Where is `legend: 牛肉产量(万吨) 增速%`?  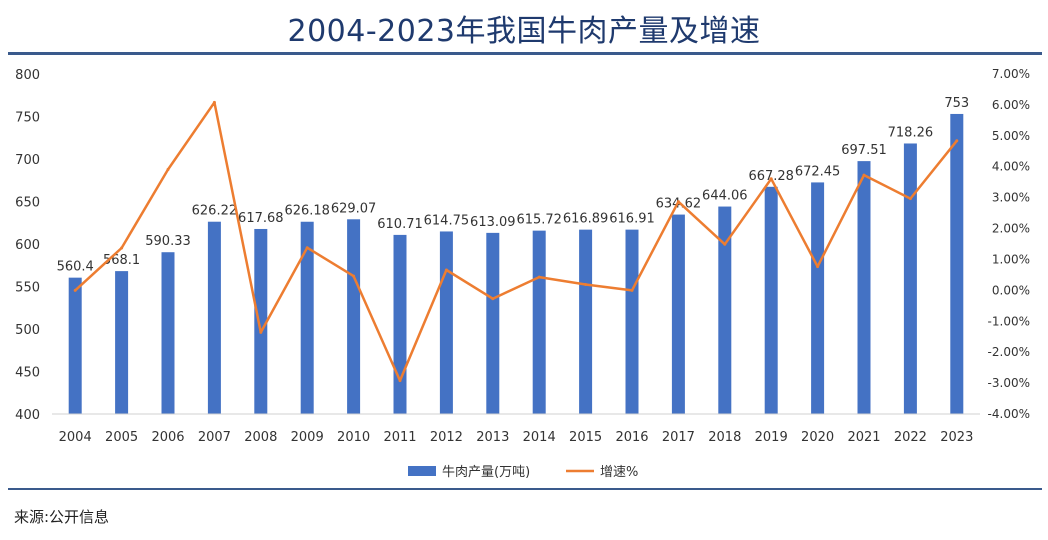 legend: 牛肉产量(万吨) 增速% is located at coordinates (523, 472).